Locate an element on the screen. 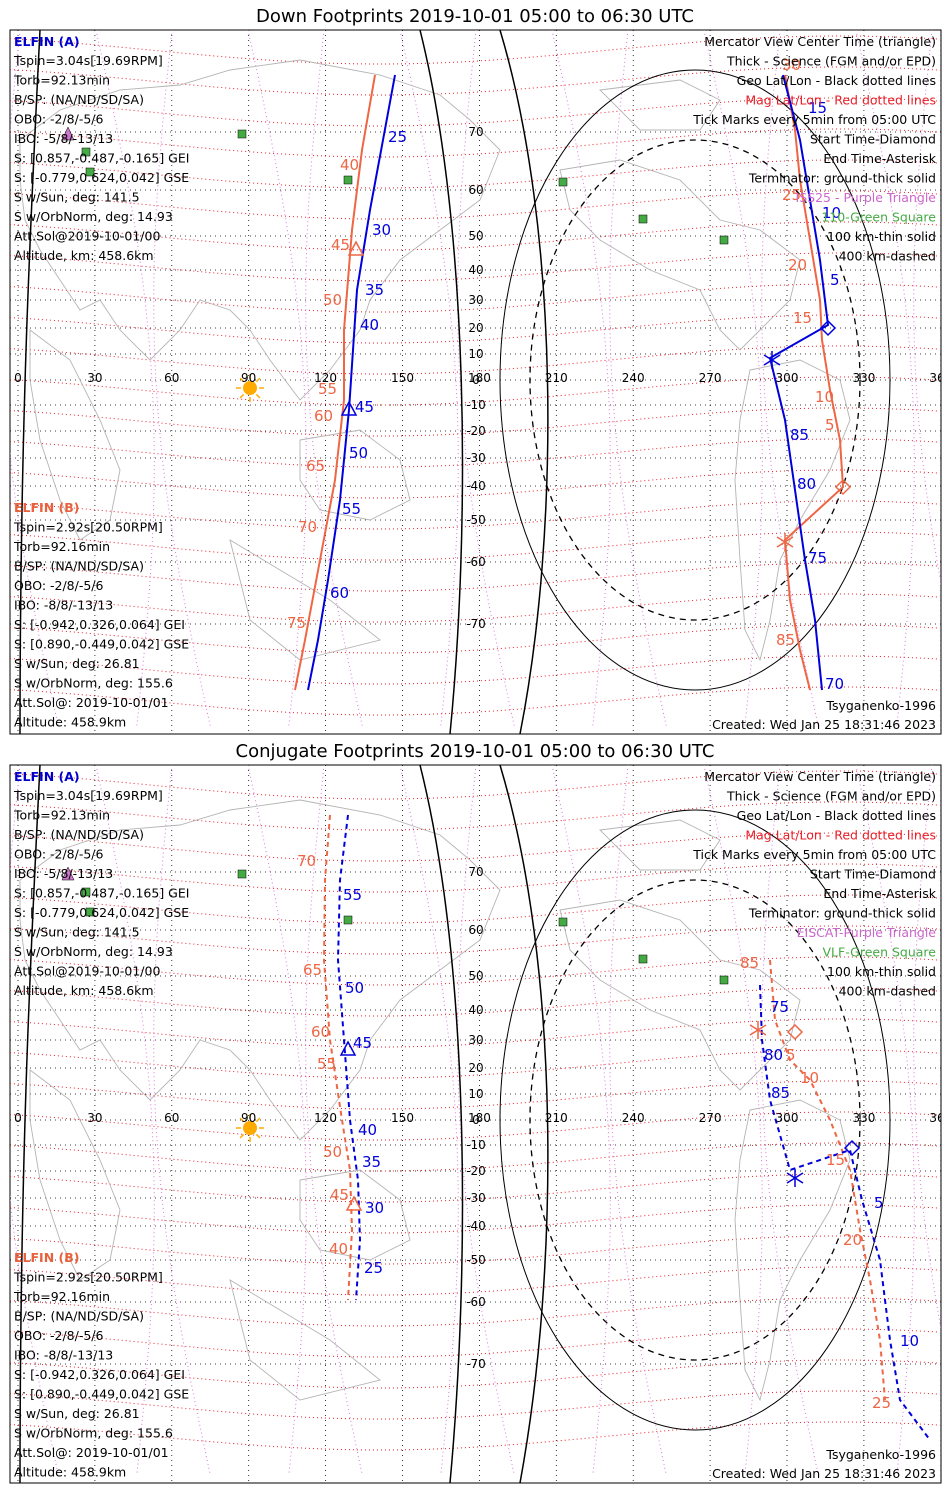 Image resolution: width=950 pixels, height=1500 pixels. elfin-b-info-line: S: [-0.942,0.326,0.064] GEI is located at coordinates (99, 624).